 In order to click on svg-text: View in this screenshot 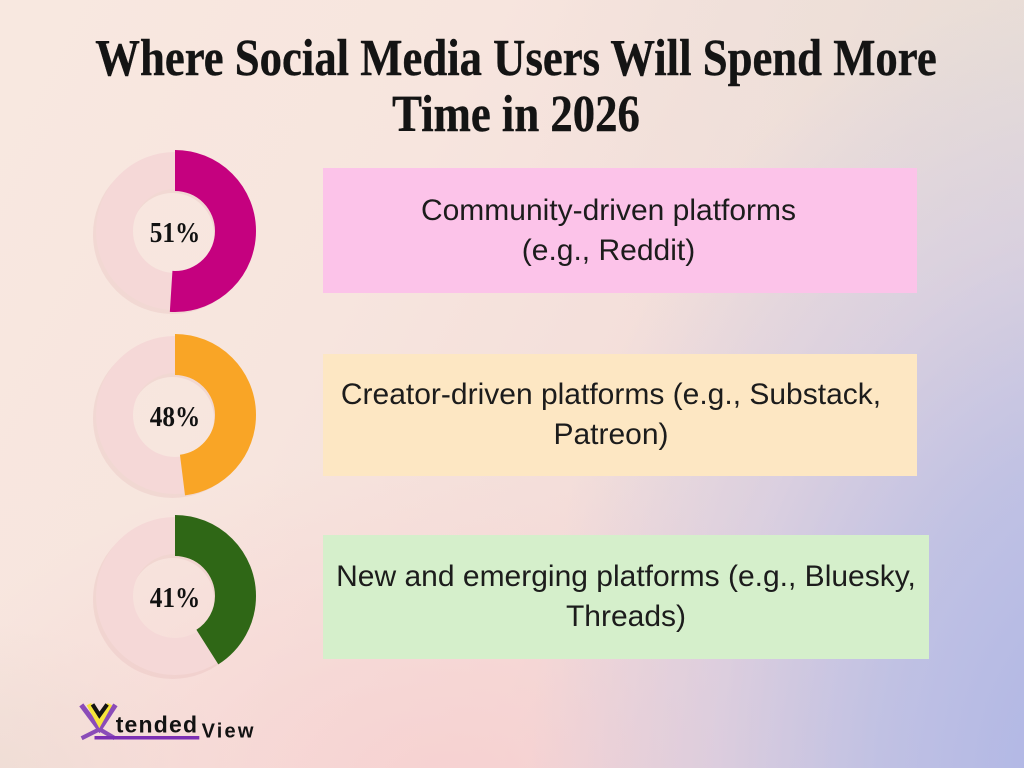, I will do `click(229, 731)`.